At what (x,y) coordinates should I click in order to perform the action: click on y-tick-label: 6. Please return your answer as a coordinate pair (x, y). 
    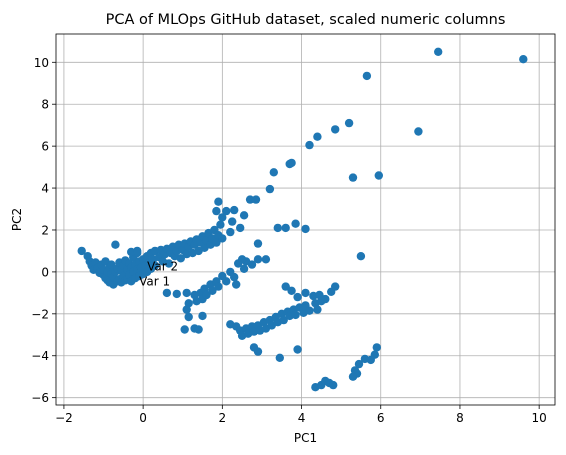
    Looking at the image, I should click on (45, 147).